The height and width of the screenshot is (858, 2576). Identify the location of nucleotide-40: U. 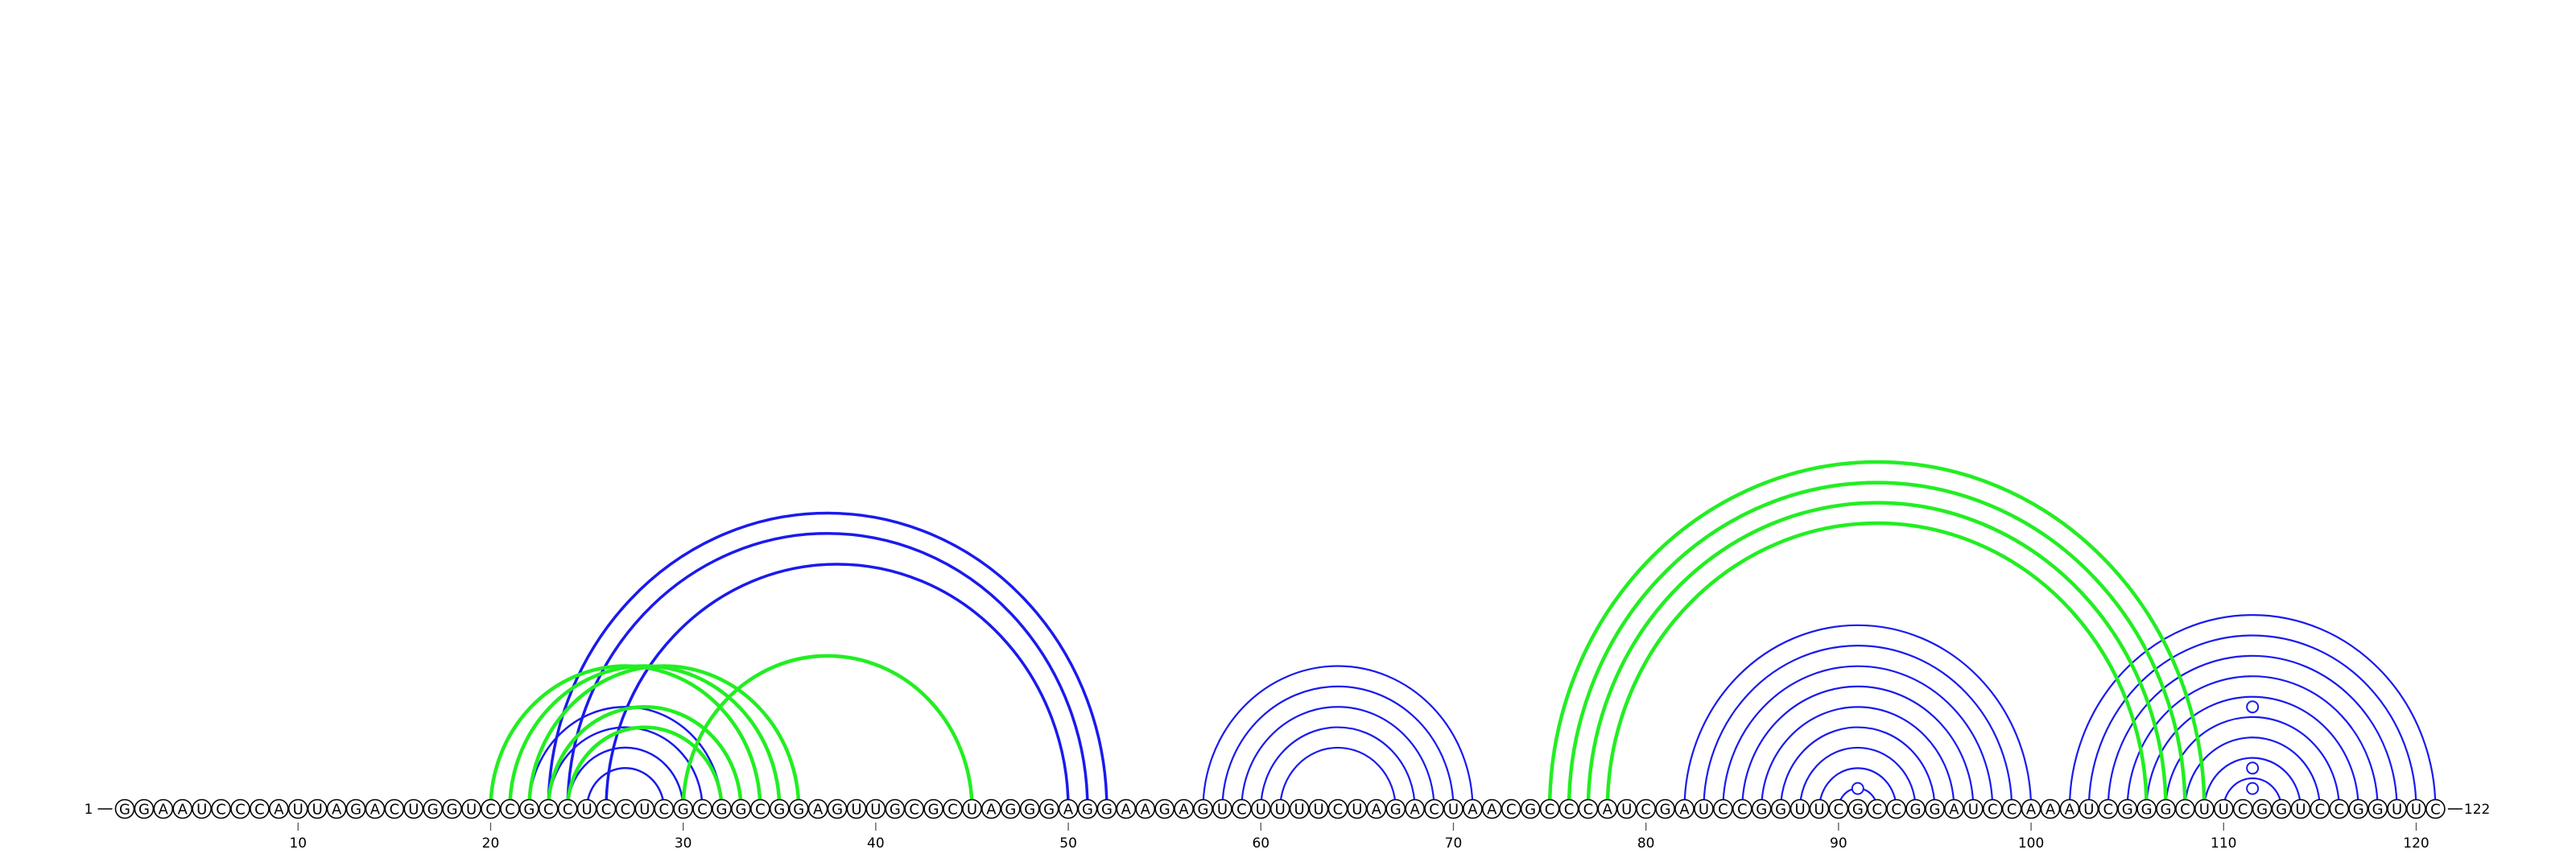
(875, 808).